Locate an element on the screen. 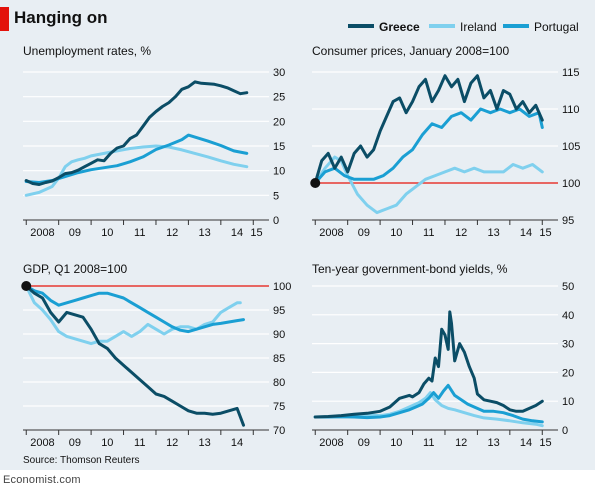  bond-yields-xtick-label: 10 is located at coordinates (396, 443).